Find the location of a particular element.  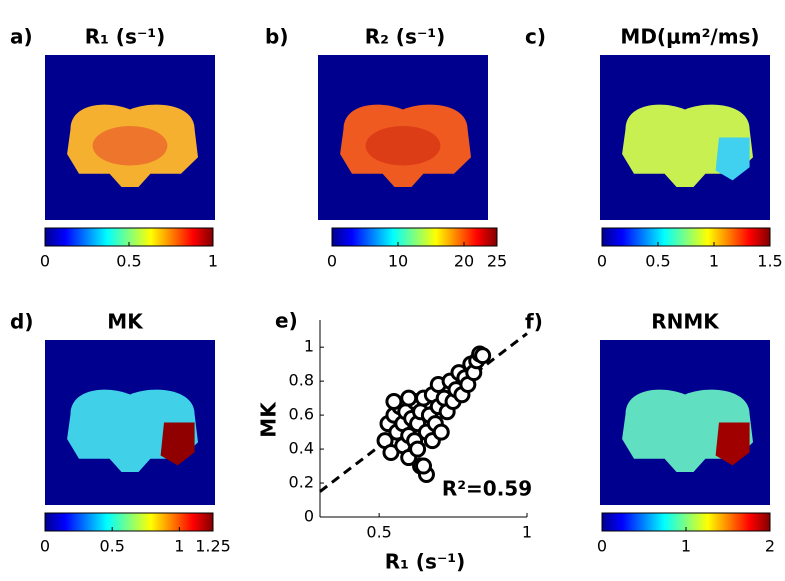

panel-title: R₂ (s⁻¹) is located at coordinates (405, 37).